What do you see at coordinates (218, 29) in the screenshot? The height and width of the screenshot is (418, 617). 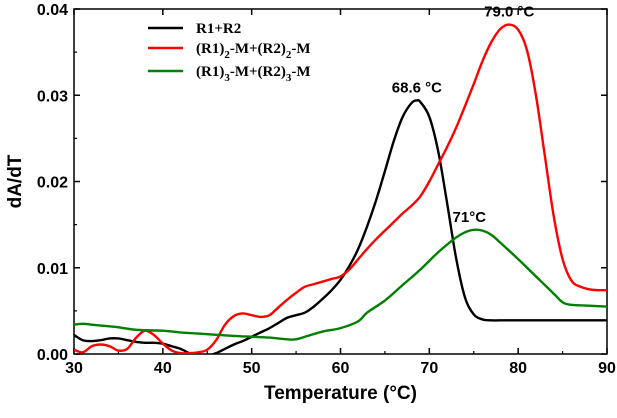 I see `legend-label-0: R1+R2` at bounding box center [218, 29].